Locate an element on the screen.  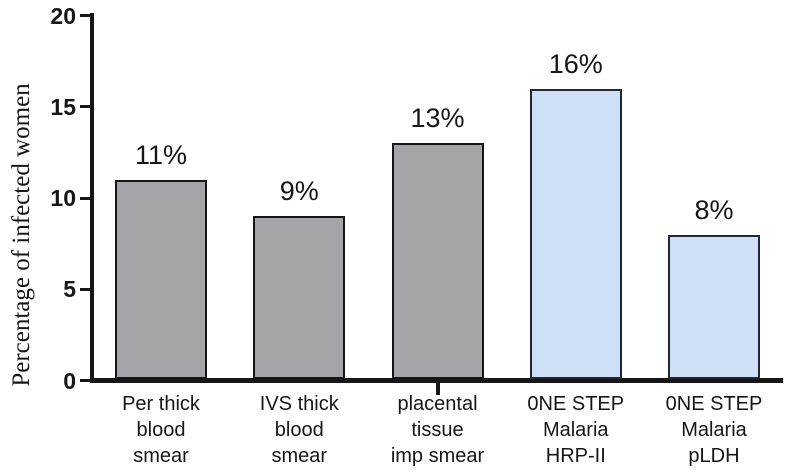
y-tick-label: 15 is located at coordinates (63, 106).